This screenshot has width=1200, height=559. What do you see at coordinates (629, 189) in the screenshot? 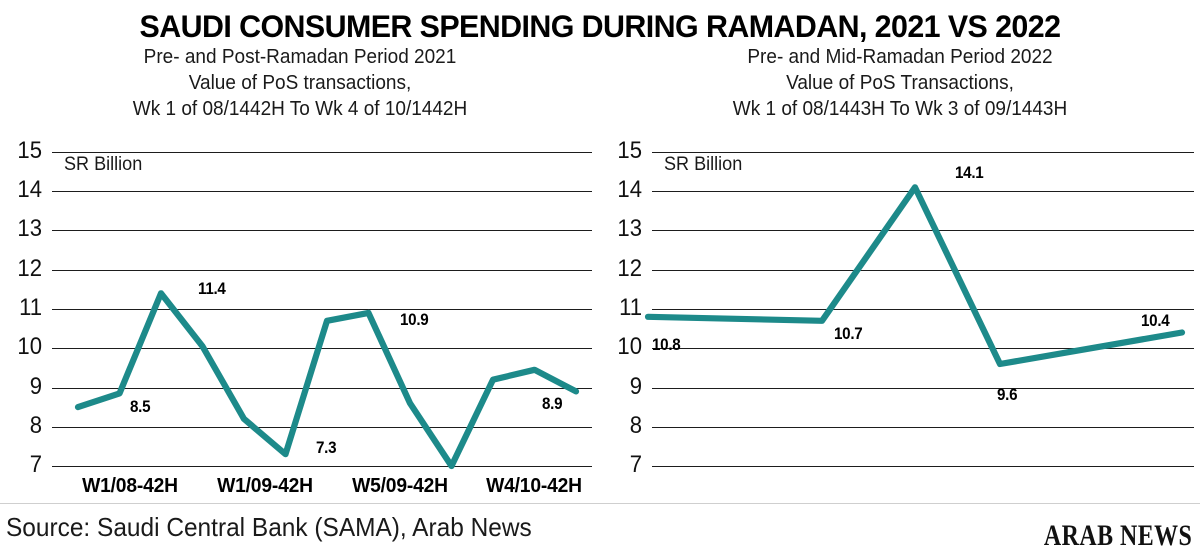
I see `y-tick-r-14: 14` at bounding box center [629, 189].